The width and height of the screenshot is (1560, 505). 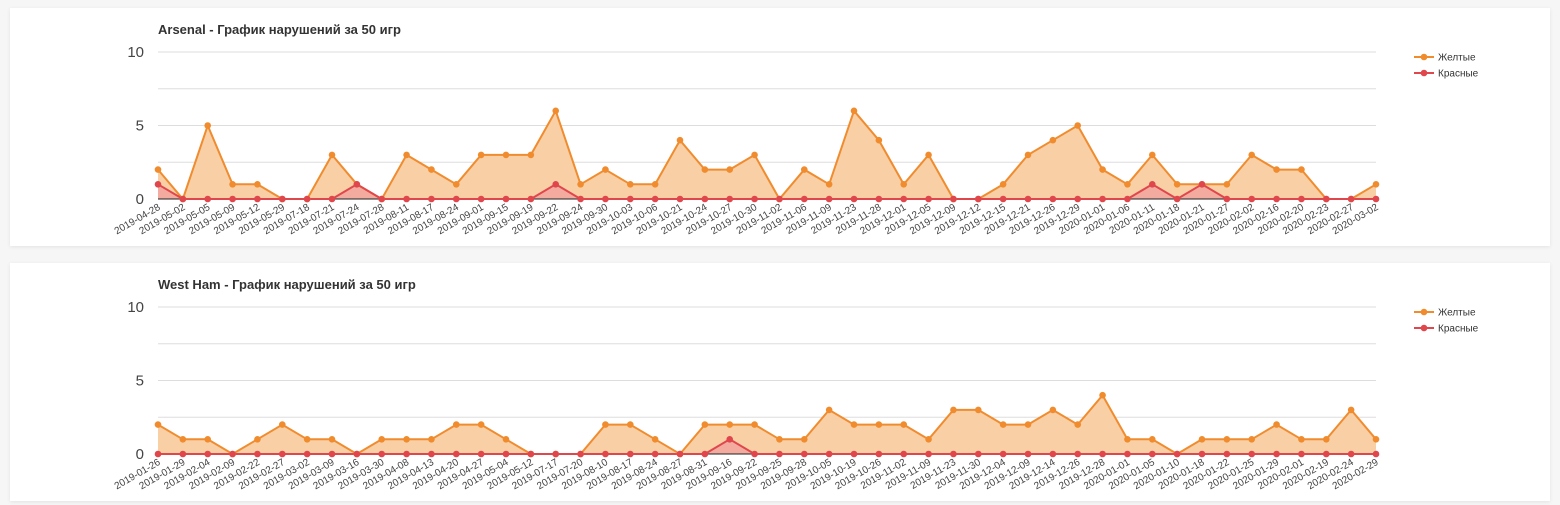 What do you see at coordinates (1457, 313) in the screenshot?
I see `legend-label: Желтые` at bounding box center [1457, 313].